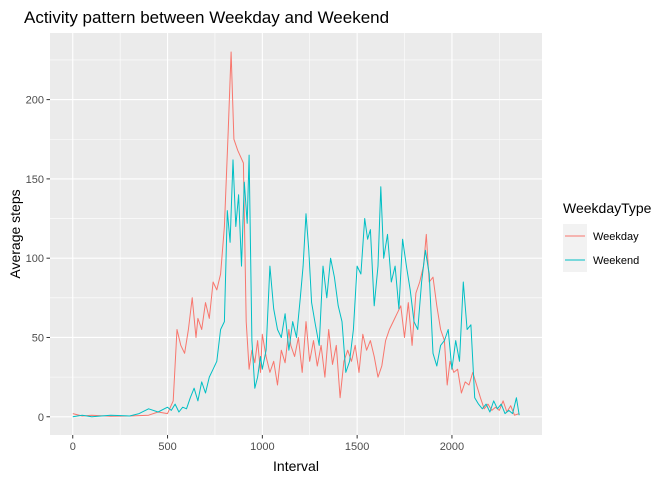 The width and height of the screenshot is (672, 480). I want to click on legend: WeekdayType Weekday Weekend, so click(607, 236).